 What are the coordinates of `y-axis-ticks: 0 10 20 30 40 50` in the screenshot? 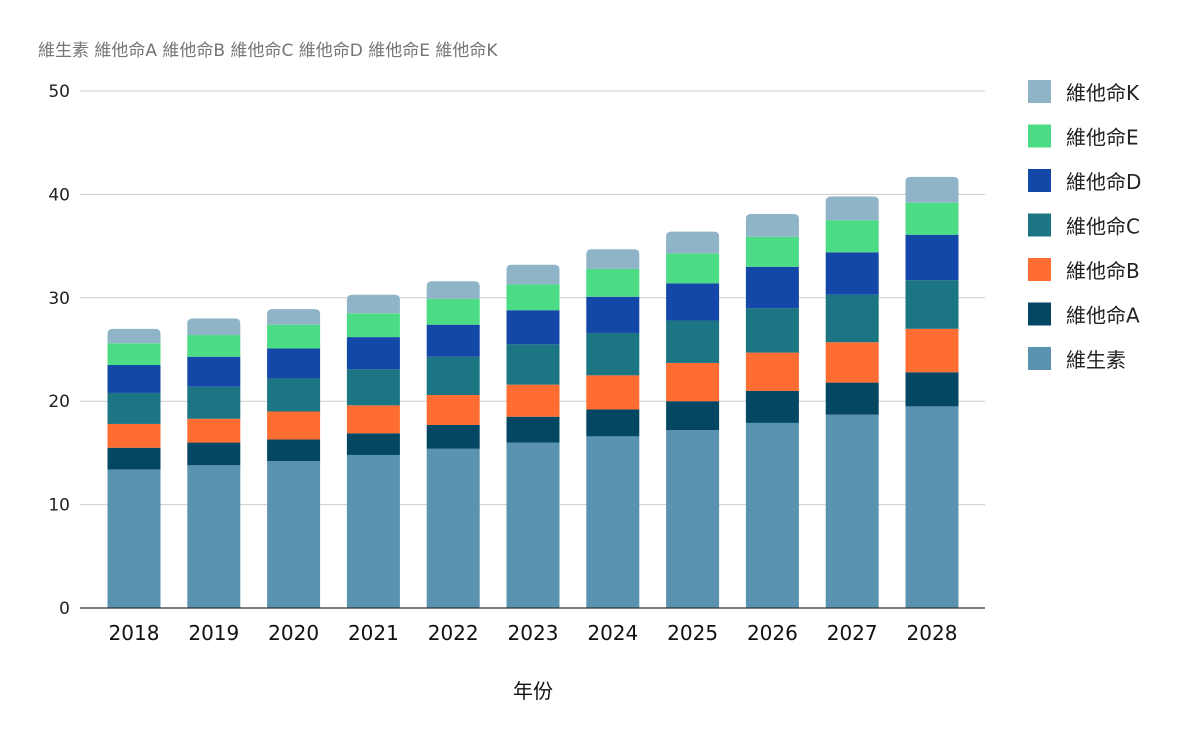 It's located at (59, 350).